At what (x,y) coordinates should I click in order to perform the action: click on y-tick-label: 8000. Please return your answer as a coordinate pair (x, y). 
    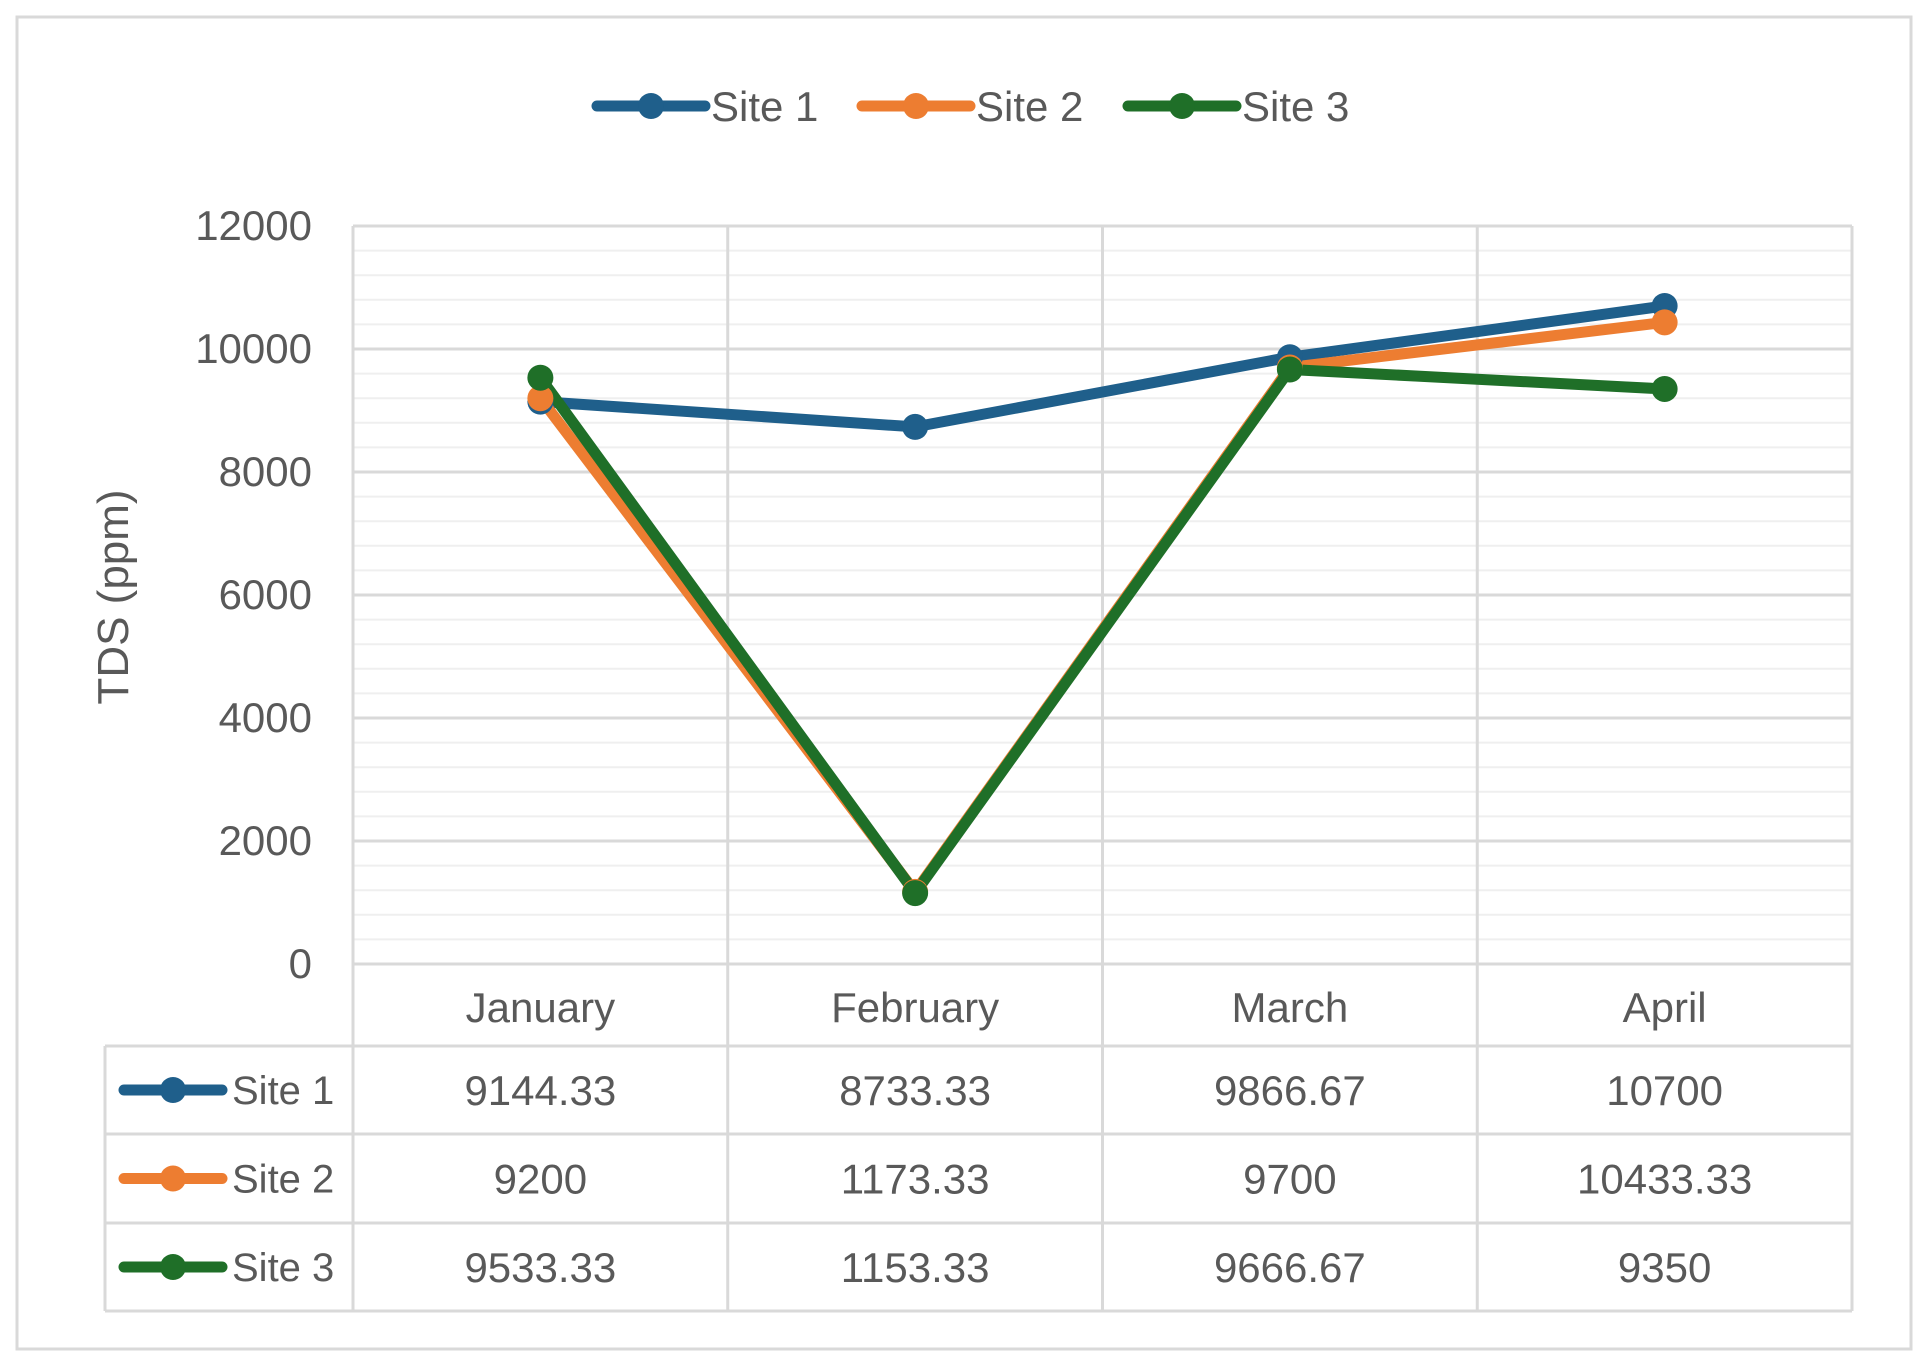
    Looking at the image, I should click on (265, 471).